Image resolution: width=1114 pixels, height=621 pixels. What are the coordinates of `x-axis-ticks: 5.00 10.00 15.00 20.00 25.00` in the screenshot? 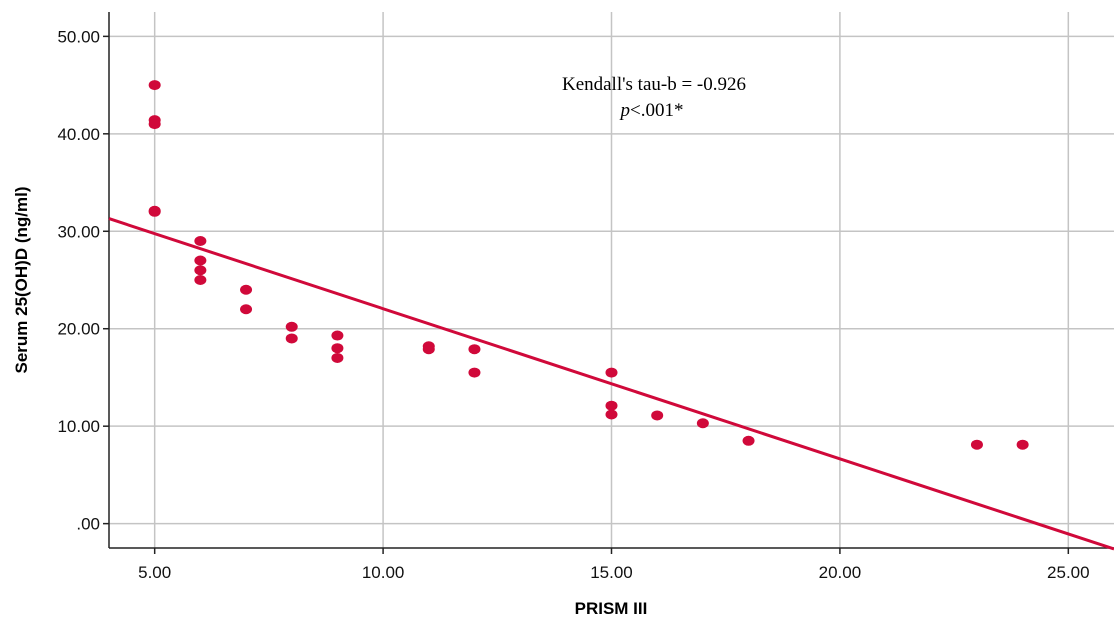 It's located at (614, 565).